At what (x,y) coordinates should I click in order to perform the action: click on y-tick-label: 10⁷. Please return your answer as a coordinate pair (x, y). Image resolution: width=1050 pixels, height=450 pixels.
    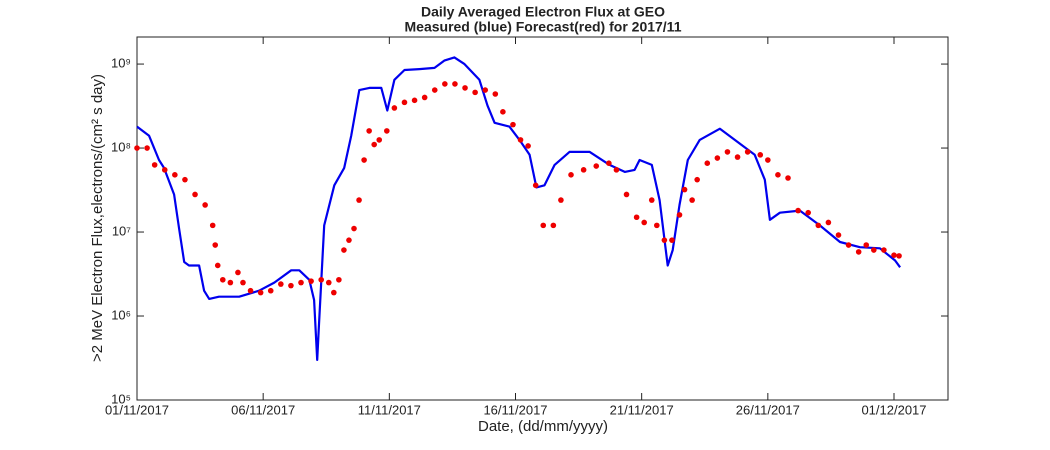
    Looking at the image, I should click on (121, 230).